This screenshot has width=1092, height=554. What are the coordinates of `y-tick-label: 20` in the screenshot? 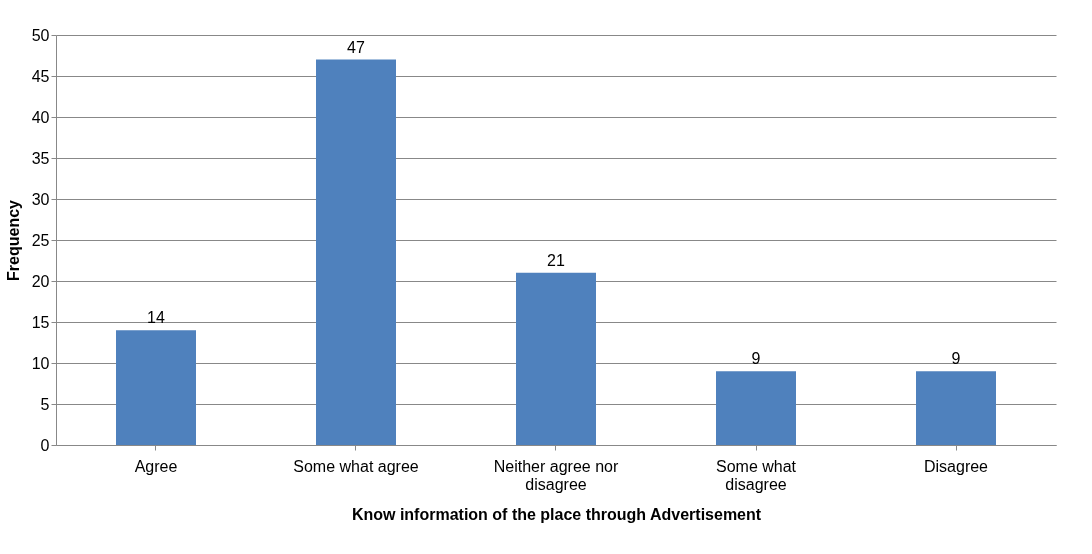 It's located at (40, 281).